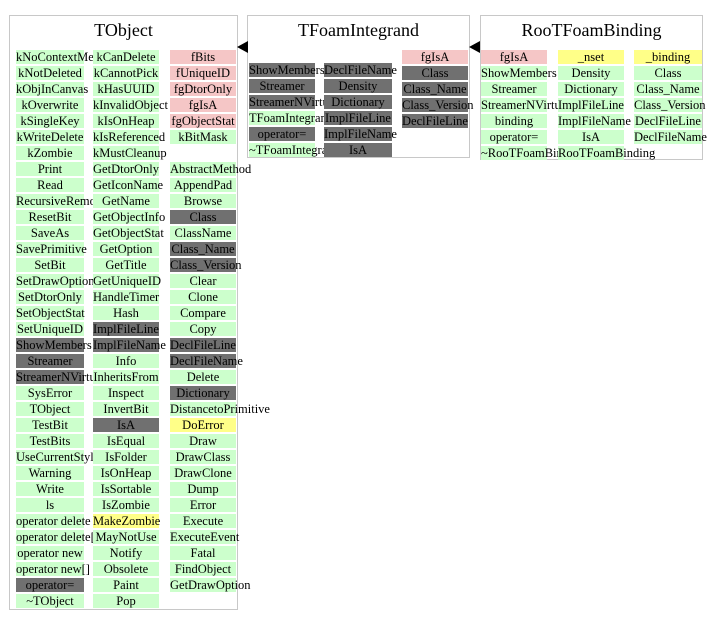 The height and width of the screenshot is (624, 717). Describe the element at coordinates (128, 185) in the screenshot. I see `member-cell: GetIconName` at that location.